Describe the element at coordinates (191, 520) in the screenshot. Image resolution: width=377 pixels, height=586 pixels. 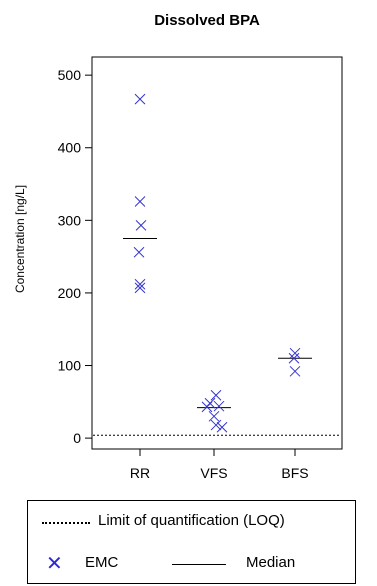
I see `legend-loq-label: Limit of quantification (LOQ)` at that location.